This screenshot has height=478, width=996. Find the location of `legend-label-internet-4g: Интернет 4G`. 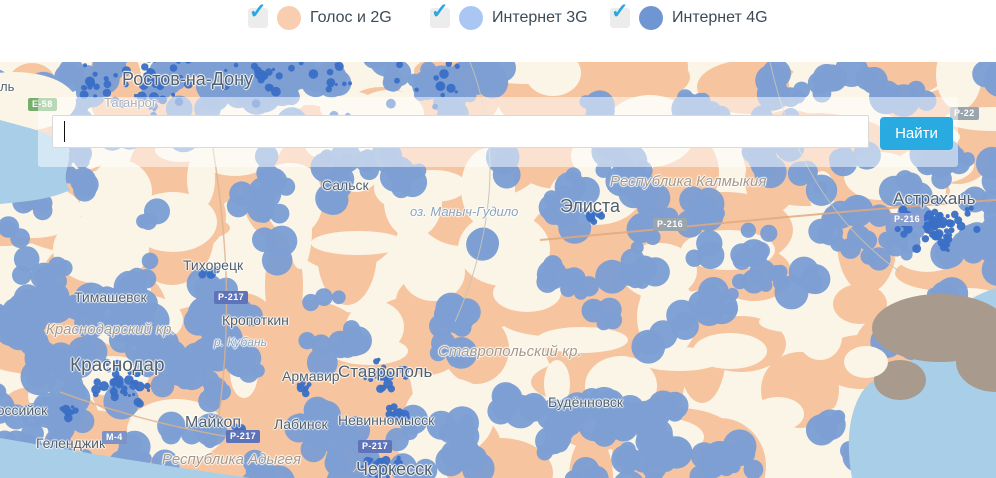

legend-label-internet-4g: Интернет 4G is located at coordinates (720, 17).